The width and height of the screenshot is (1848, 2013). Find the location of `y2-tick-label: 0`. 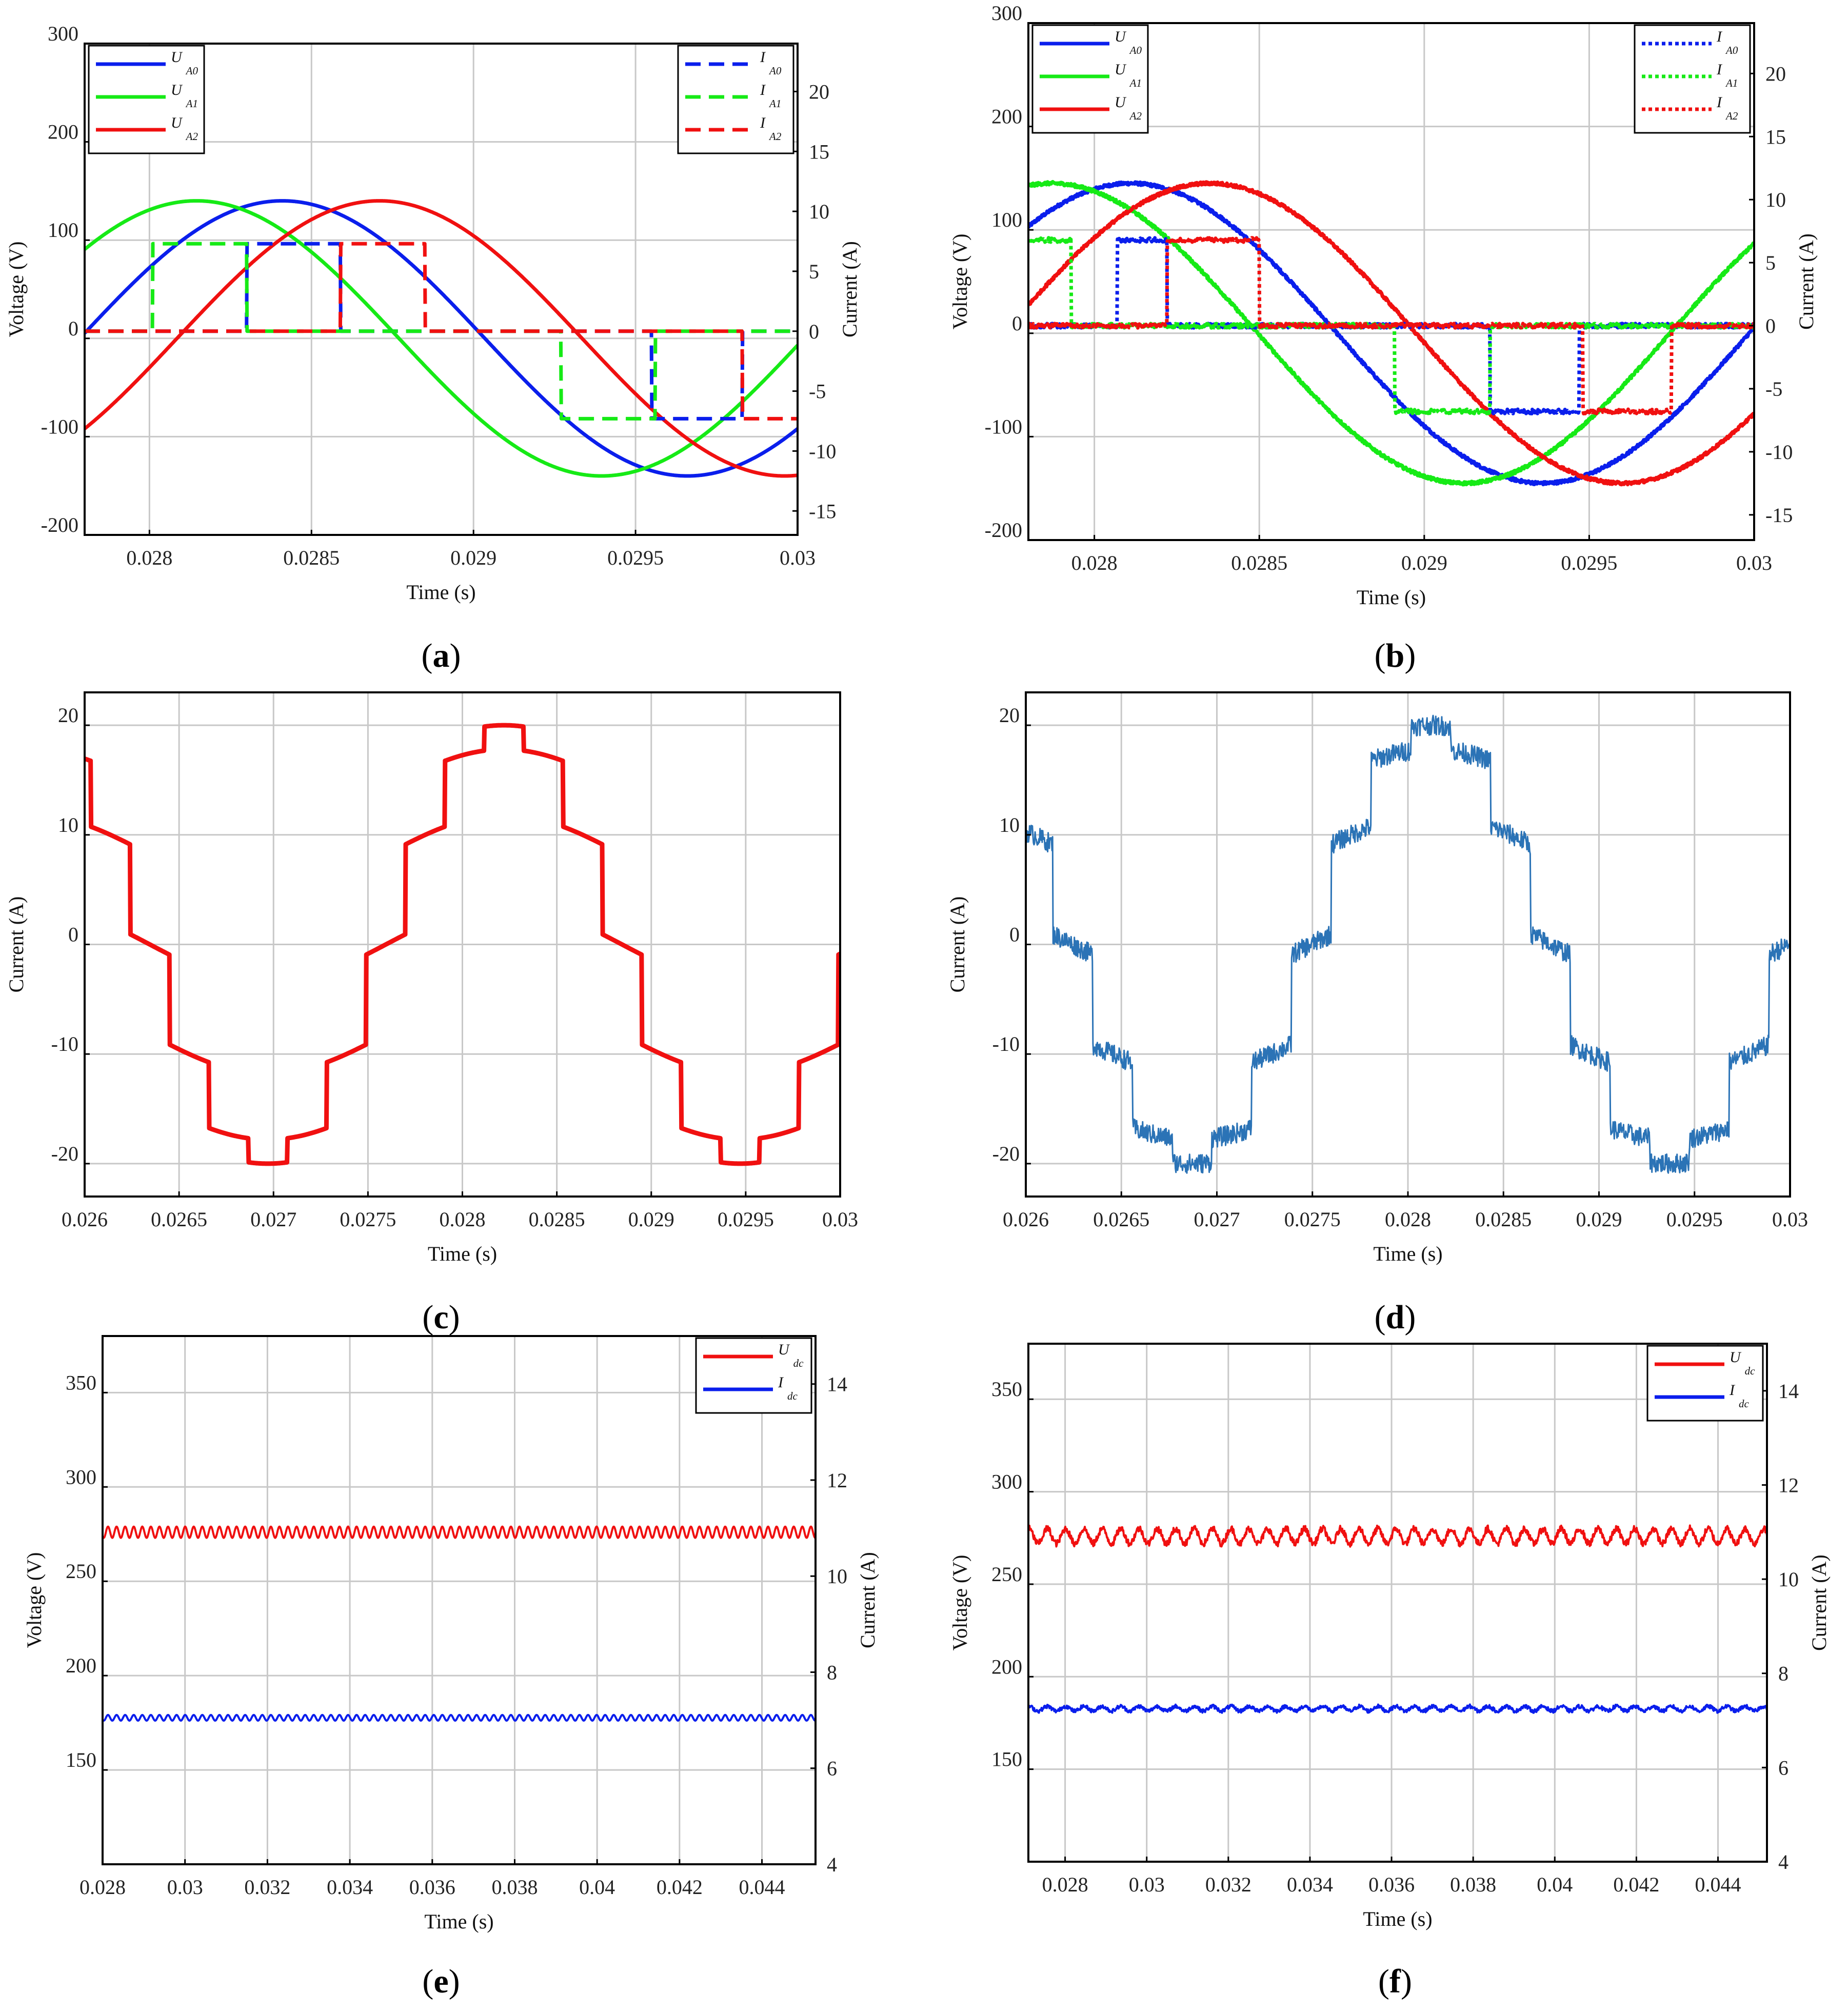

y2-tick-label: 0 is located at coordinates (814, 331).